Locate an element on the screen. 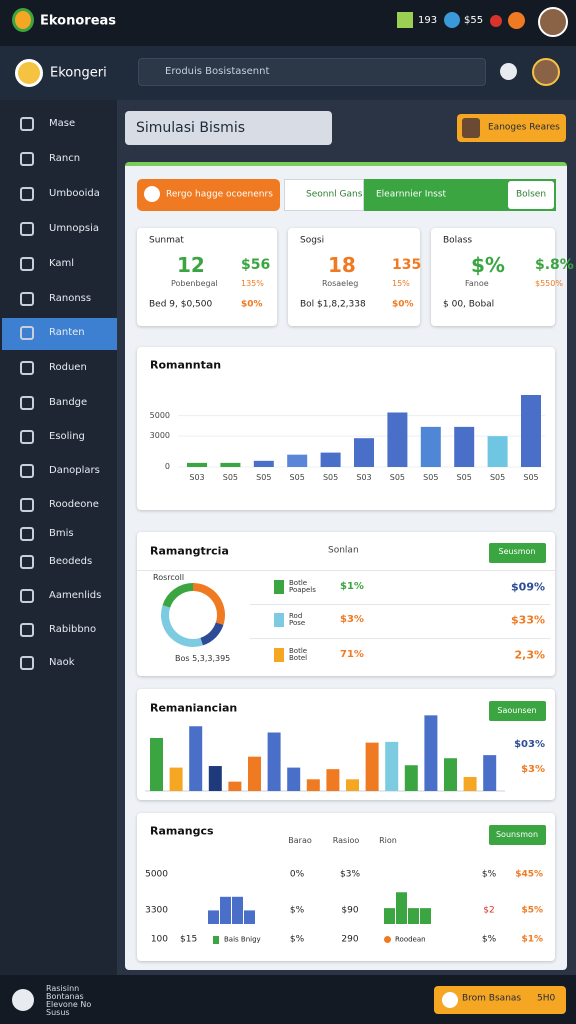  header-text: Eanoges Reares is located at coordinates (524, 127).